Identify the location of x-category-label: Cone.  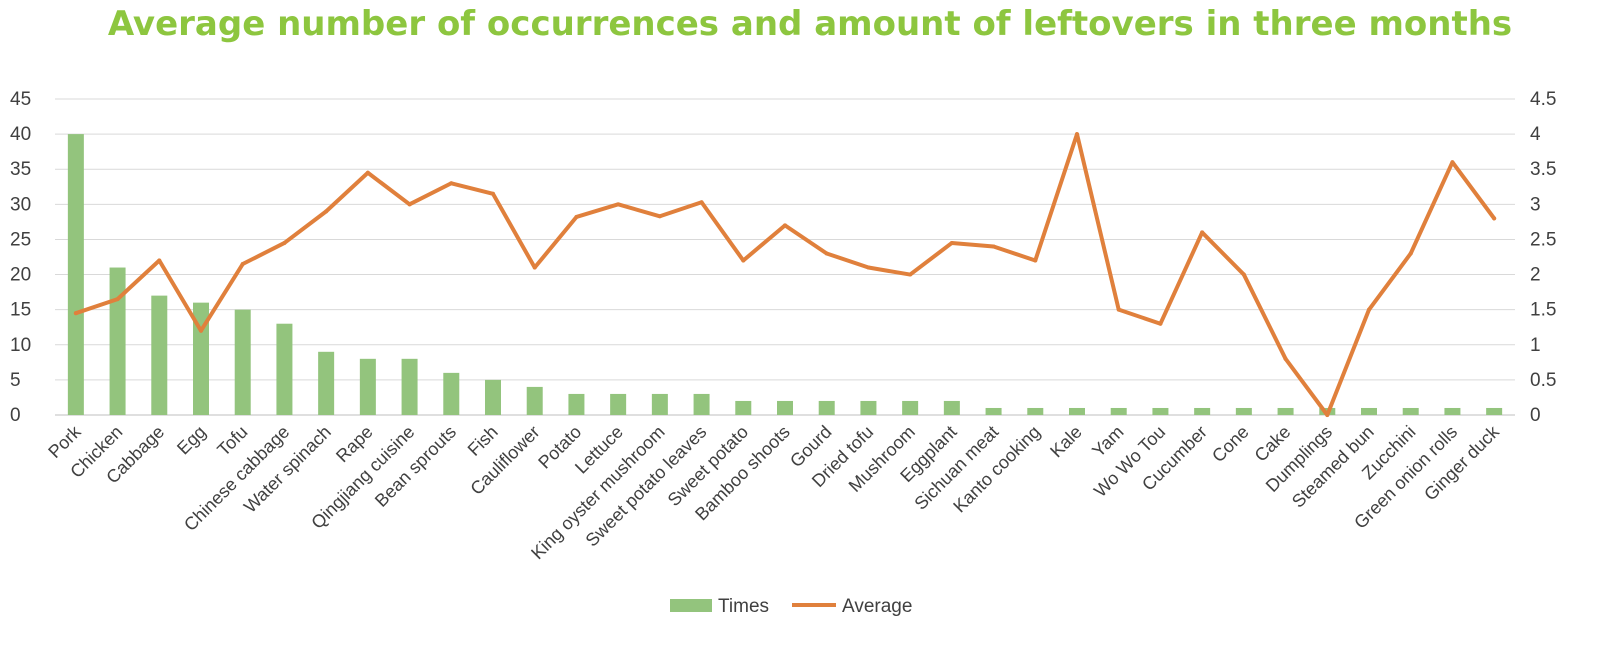
(1230, 444).